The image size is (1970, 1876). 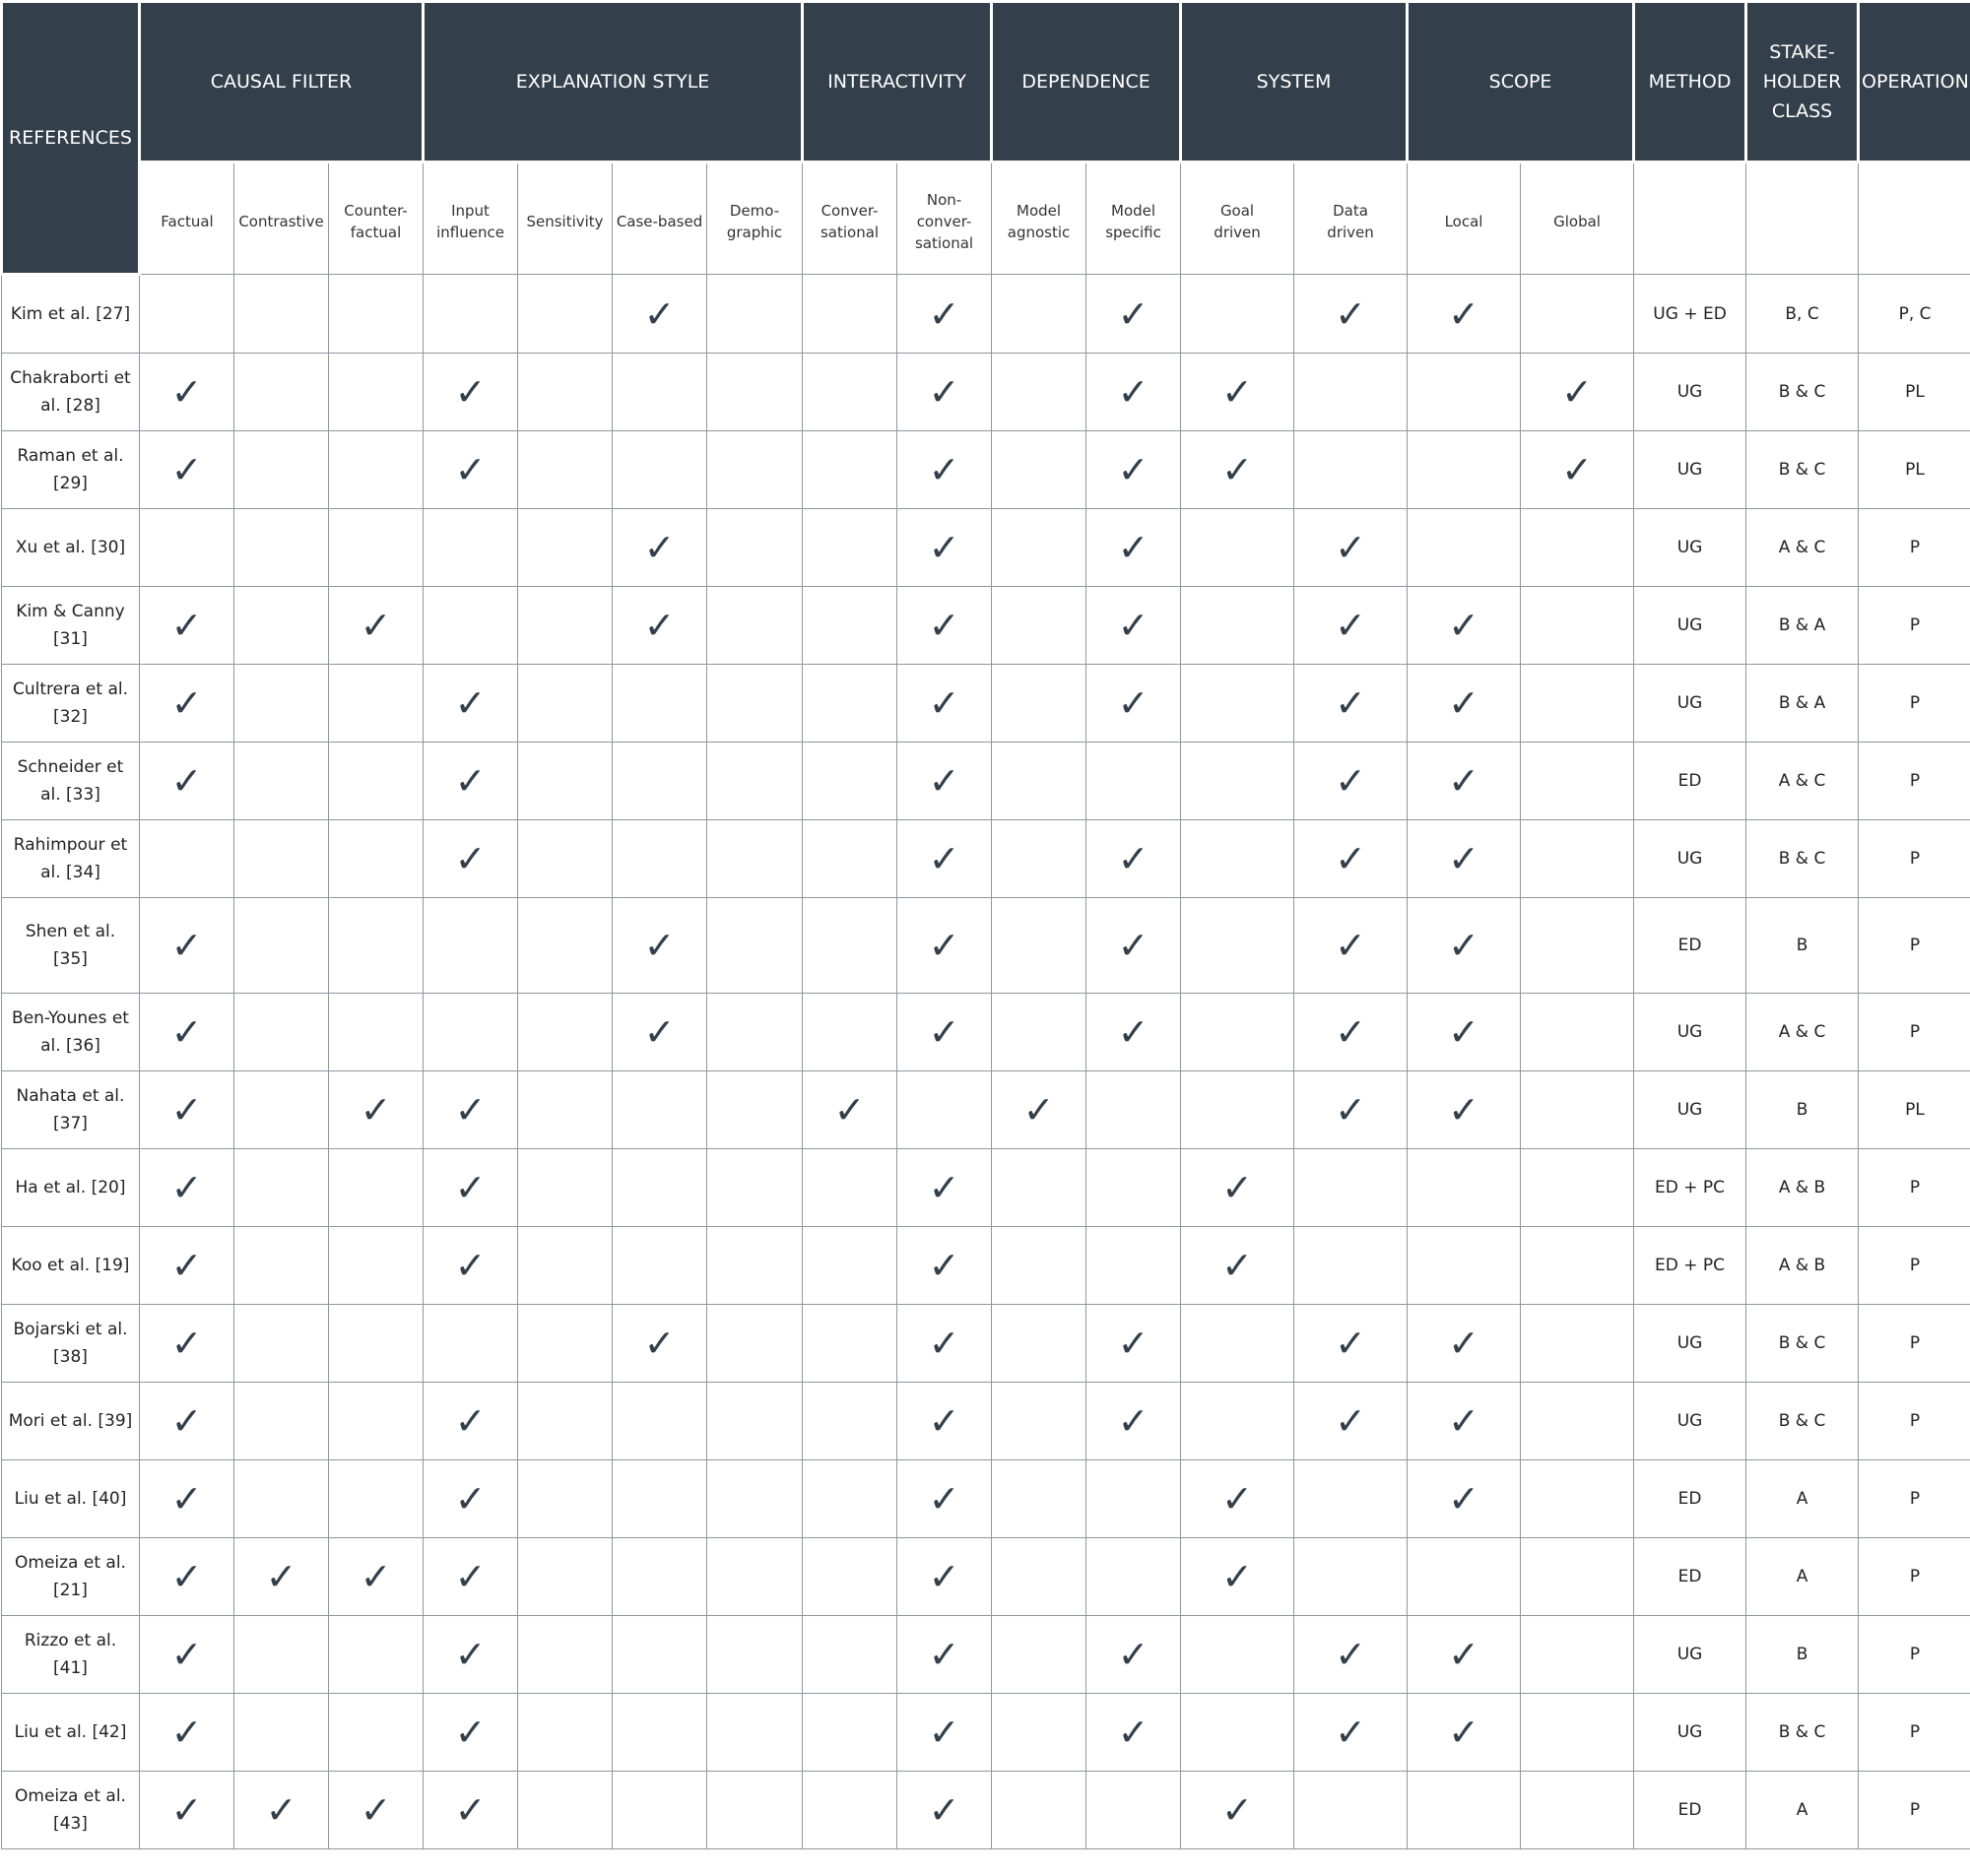 I want to click on reference-cell: Rizzo et al. [41], so click(x=70, y=1655).